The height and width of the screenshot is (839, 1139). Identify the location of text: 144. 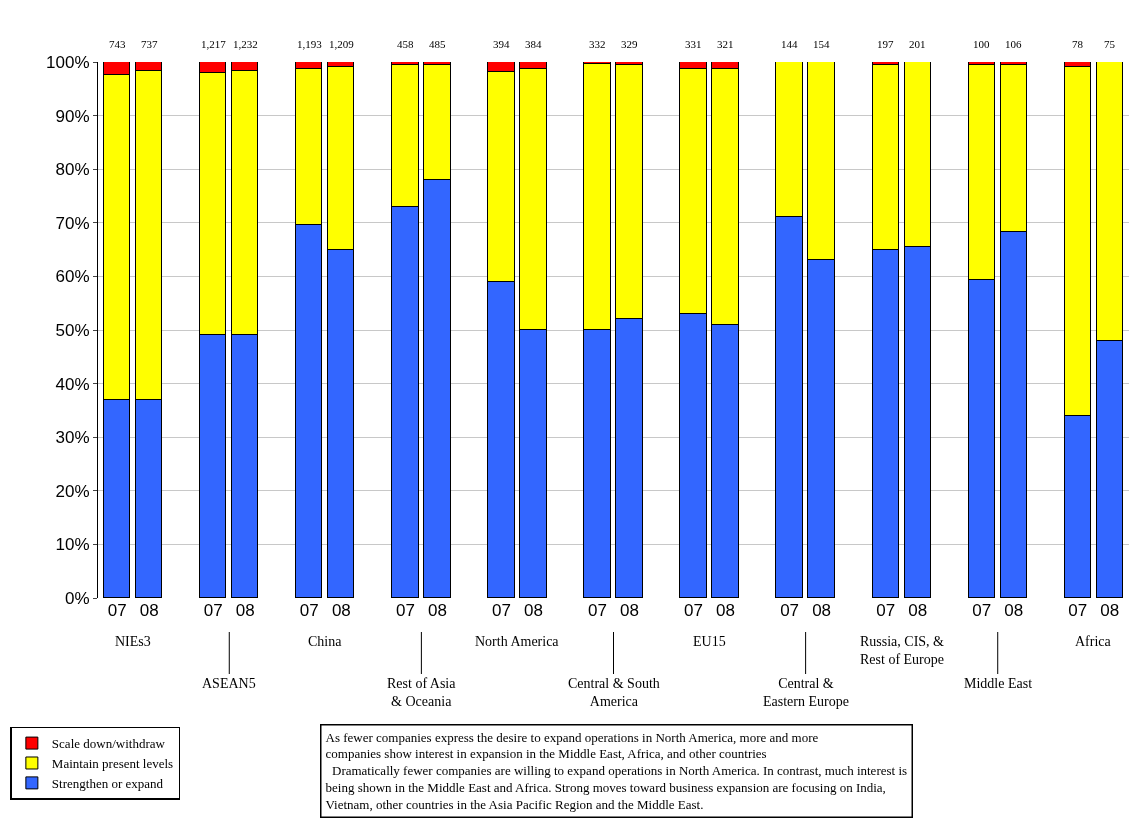
(789, 44).